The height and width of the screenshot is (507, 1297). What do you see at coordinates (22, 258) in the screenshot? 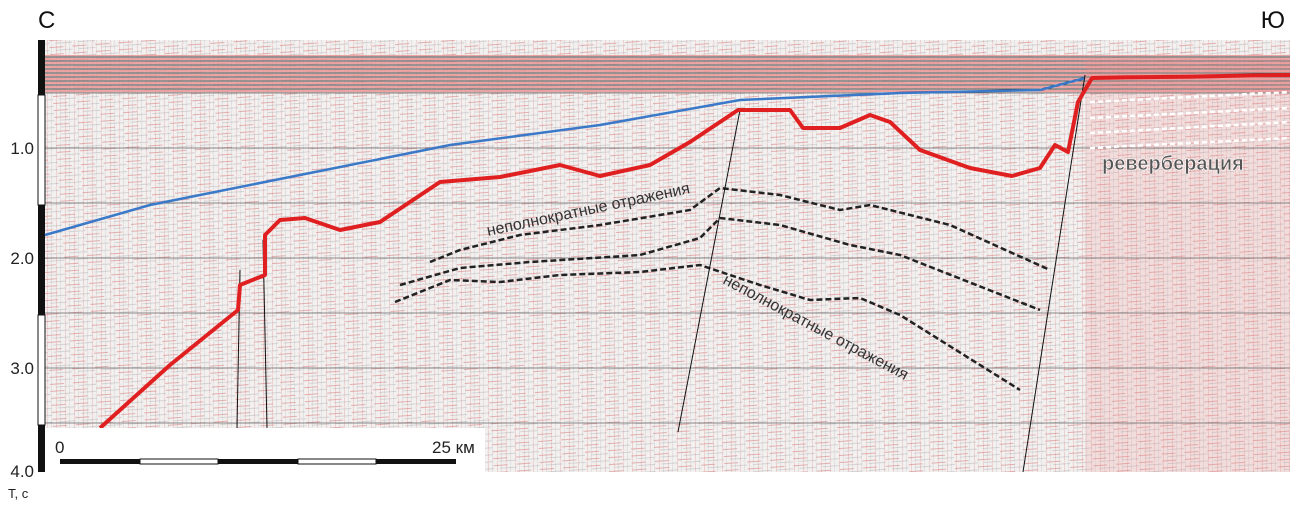
I see `tick-label: 2.0` at bounding box center [22, 258].